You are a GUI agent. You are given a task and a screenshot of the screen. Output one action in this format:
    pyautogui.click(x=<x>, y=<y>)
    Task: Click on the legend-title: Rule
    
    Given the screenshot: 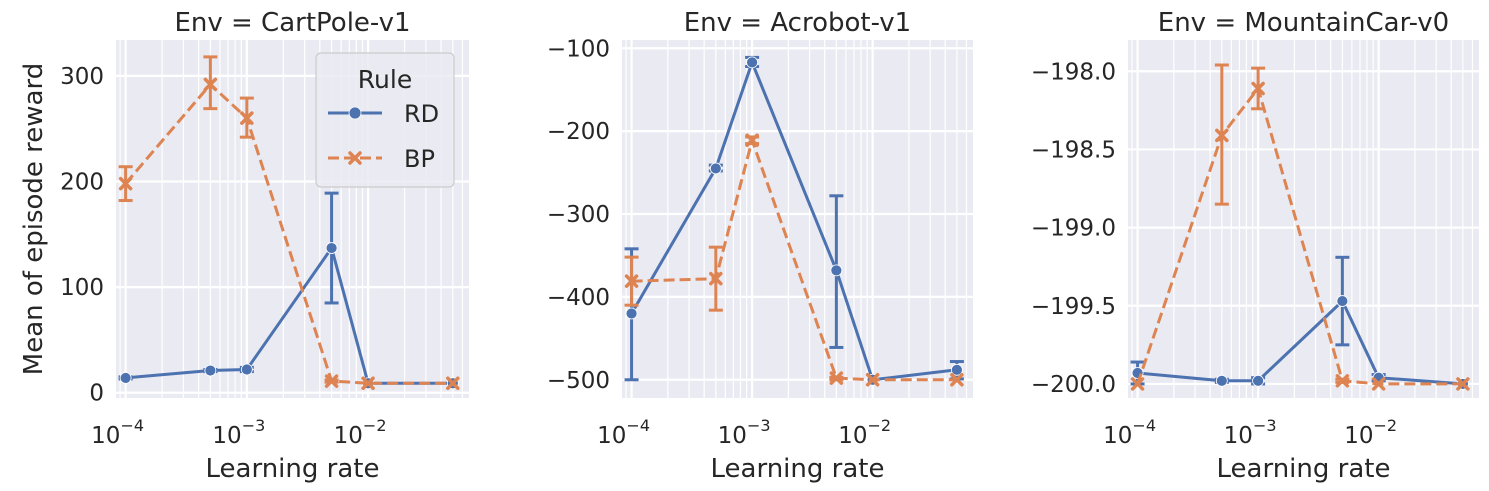 What is the action you would take?
    pyautogui.click(x=385, y=79)
    